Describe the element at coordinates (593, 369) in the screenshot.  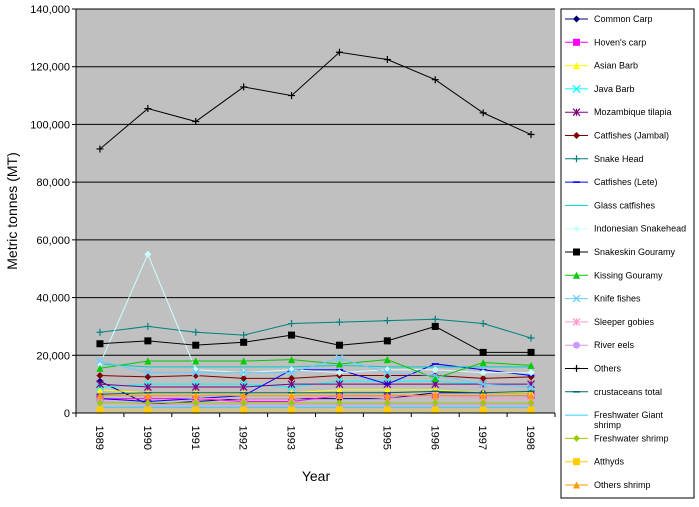
I see `legend-item: Others` at that location.